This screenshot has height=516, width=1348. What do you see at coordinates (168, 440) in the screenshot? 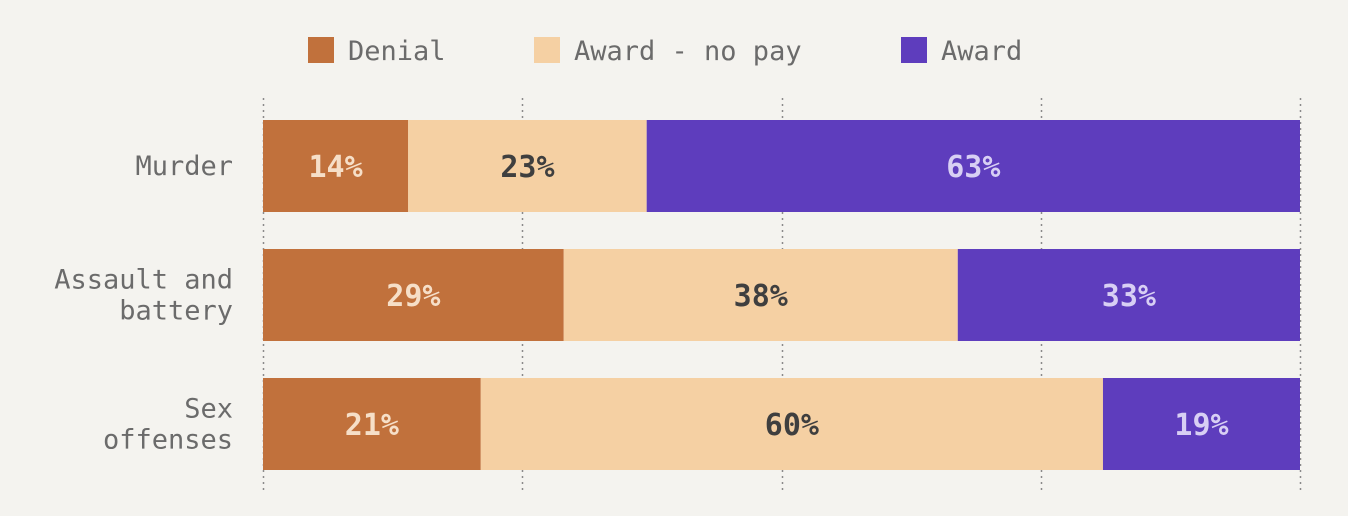
I see `category-label: offenses` at bounding box center [168, 440].